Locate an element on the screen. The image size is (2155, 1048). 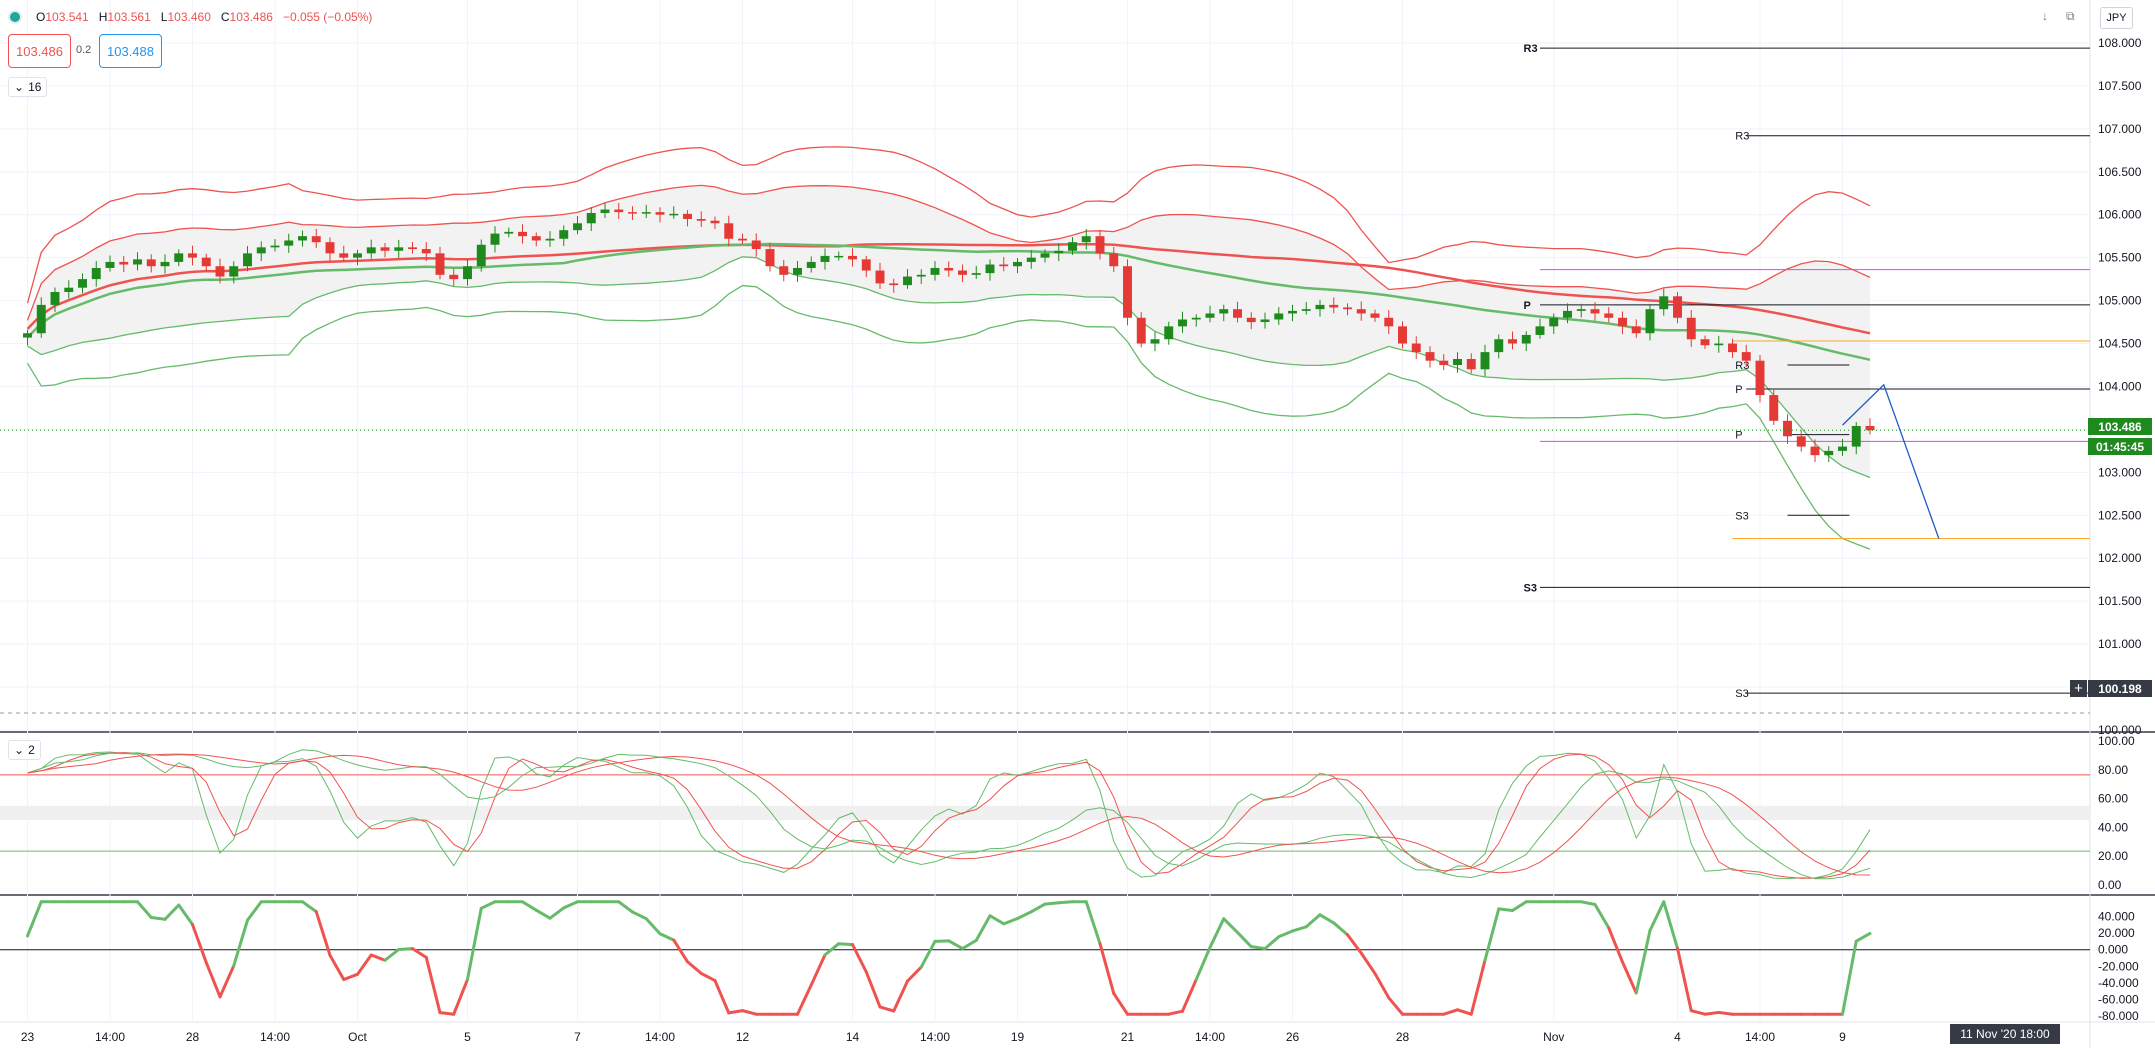
pivot-monthly-r3-label: R3 is located at coordinates (1531, 49).